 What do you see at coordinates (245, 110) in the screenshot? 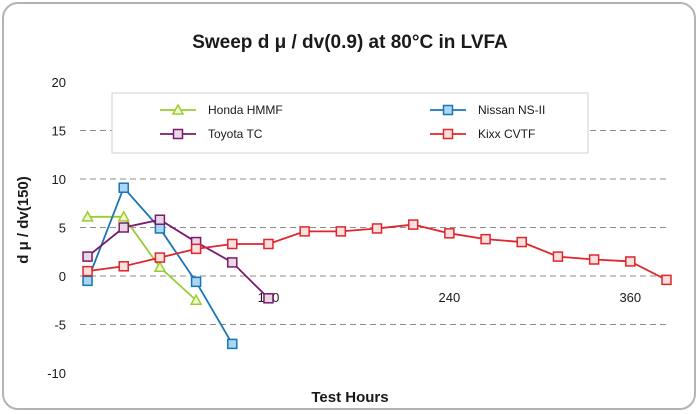
I see `legend-label: Honda HMMF` at bounding box center [245, 110].